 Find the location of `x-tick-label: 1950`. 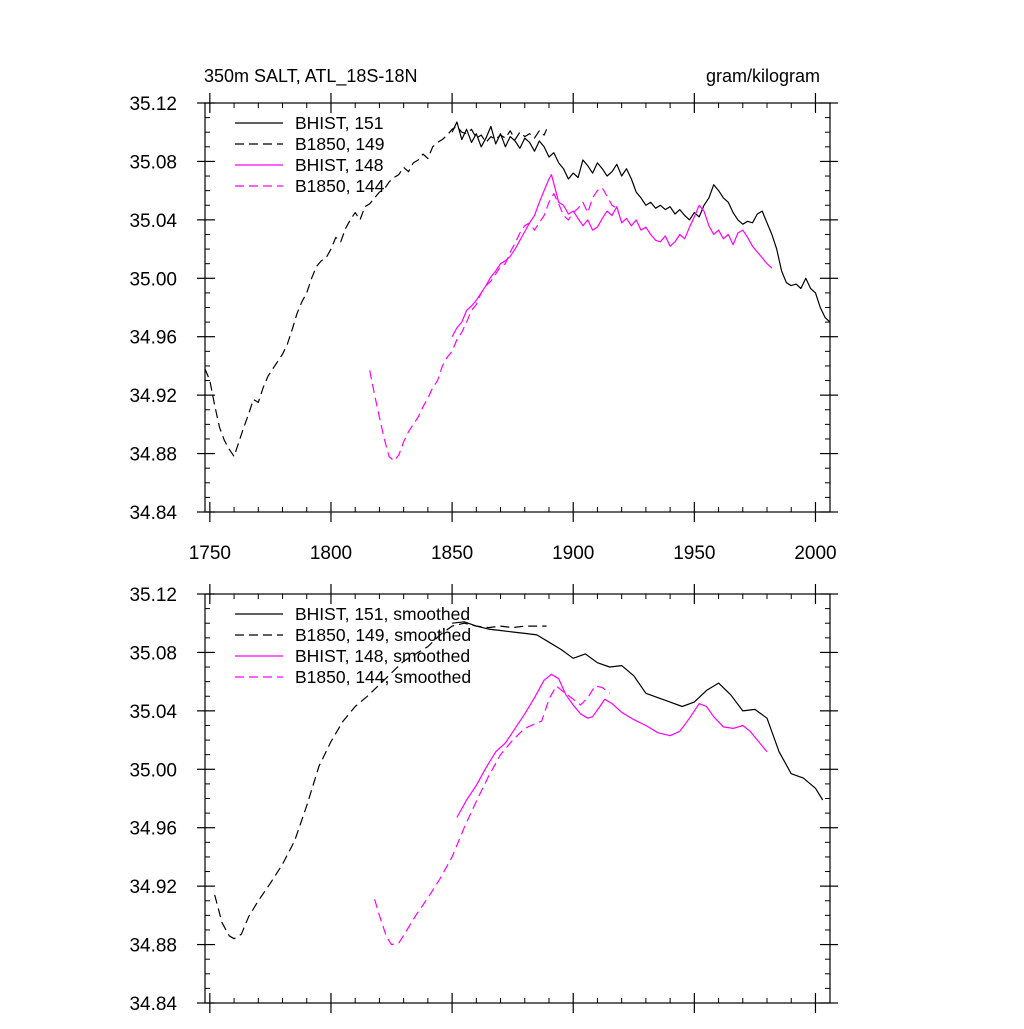

x-tick-label: 1950 is located at coordinates (694, 553).